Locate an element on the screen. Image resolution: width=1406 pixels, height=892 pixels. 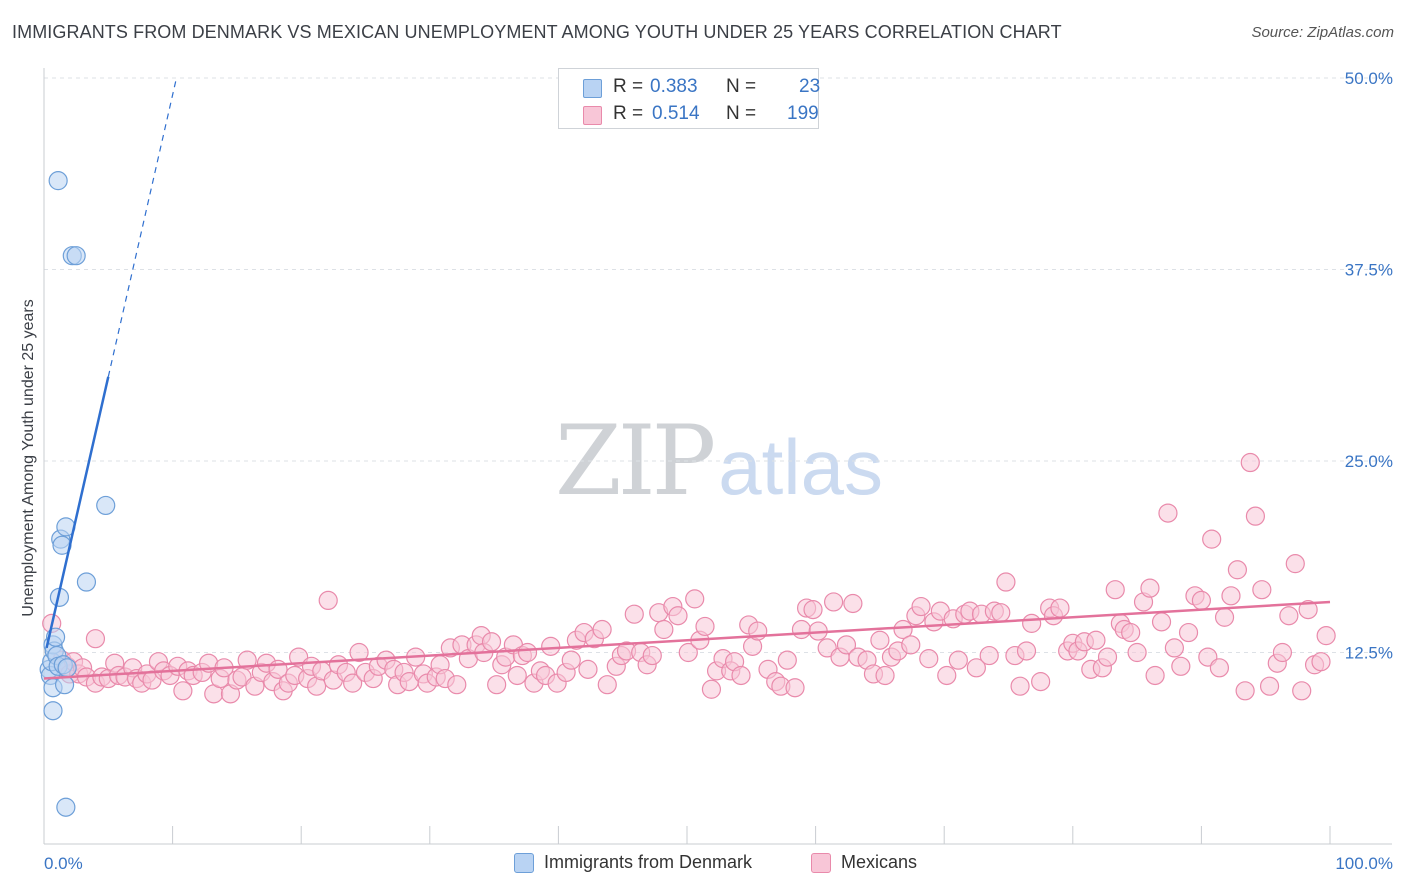
legend-swatch-denmark is located at coordinates (592, 88).